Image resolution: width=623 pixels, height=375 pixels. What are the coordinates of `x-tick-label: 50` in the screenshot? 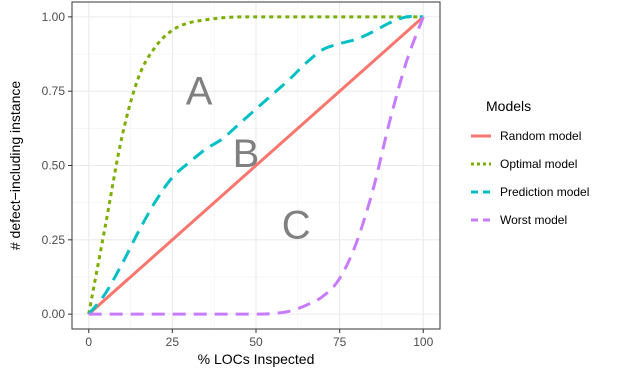 It's located at (256, 342).